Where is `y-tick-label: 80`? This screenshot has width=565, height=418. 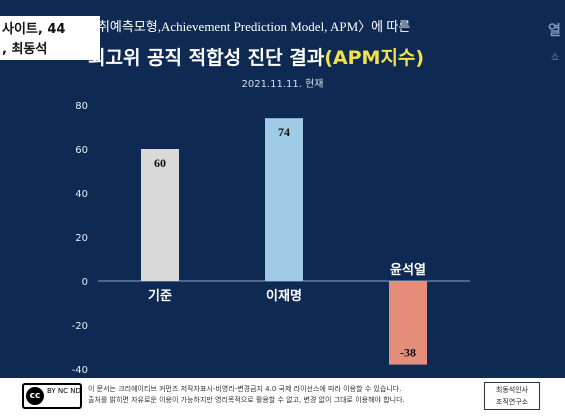
y-tick-label: 80 is located at coordinates (81, 106).